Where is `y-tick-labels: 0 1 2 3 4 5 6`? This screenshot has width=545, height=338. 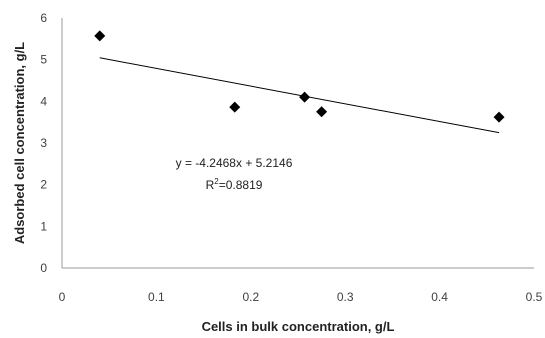
y-tick-labels: 0 1 2 3 4 5 6 is located at coordinates (43, 143).